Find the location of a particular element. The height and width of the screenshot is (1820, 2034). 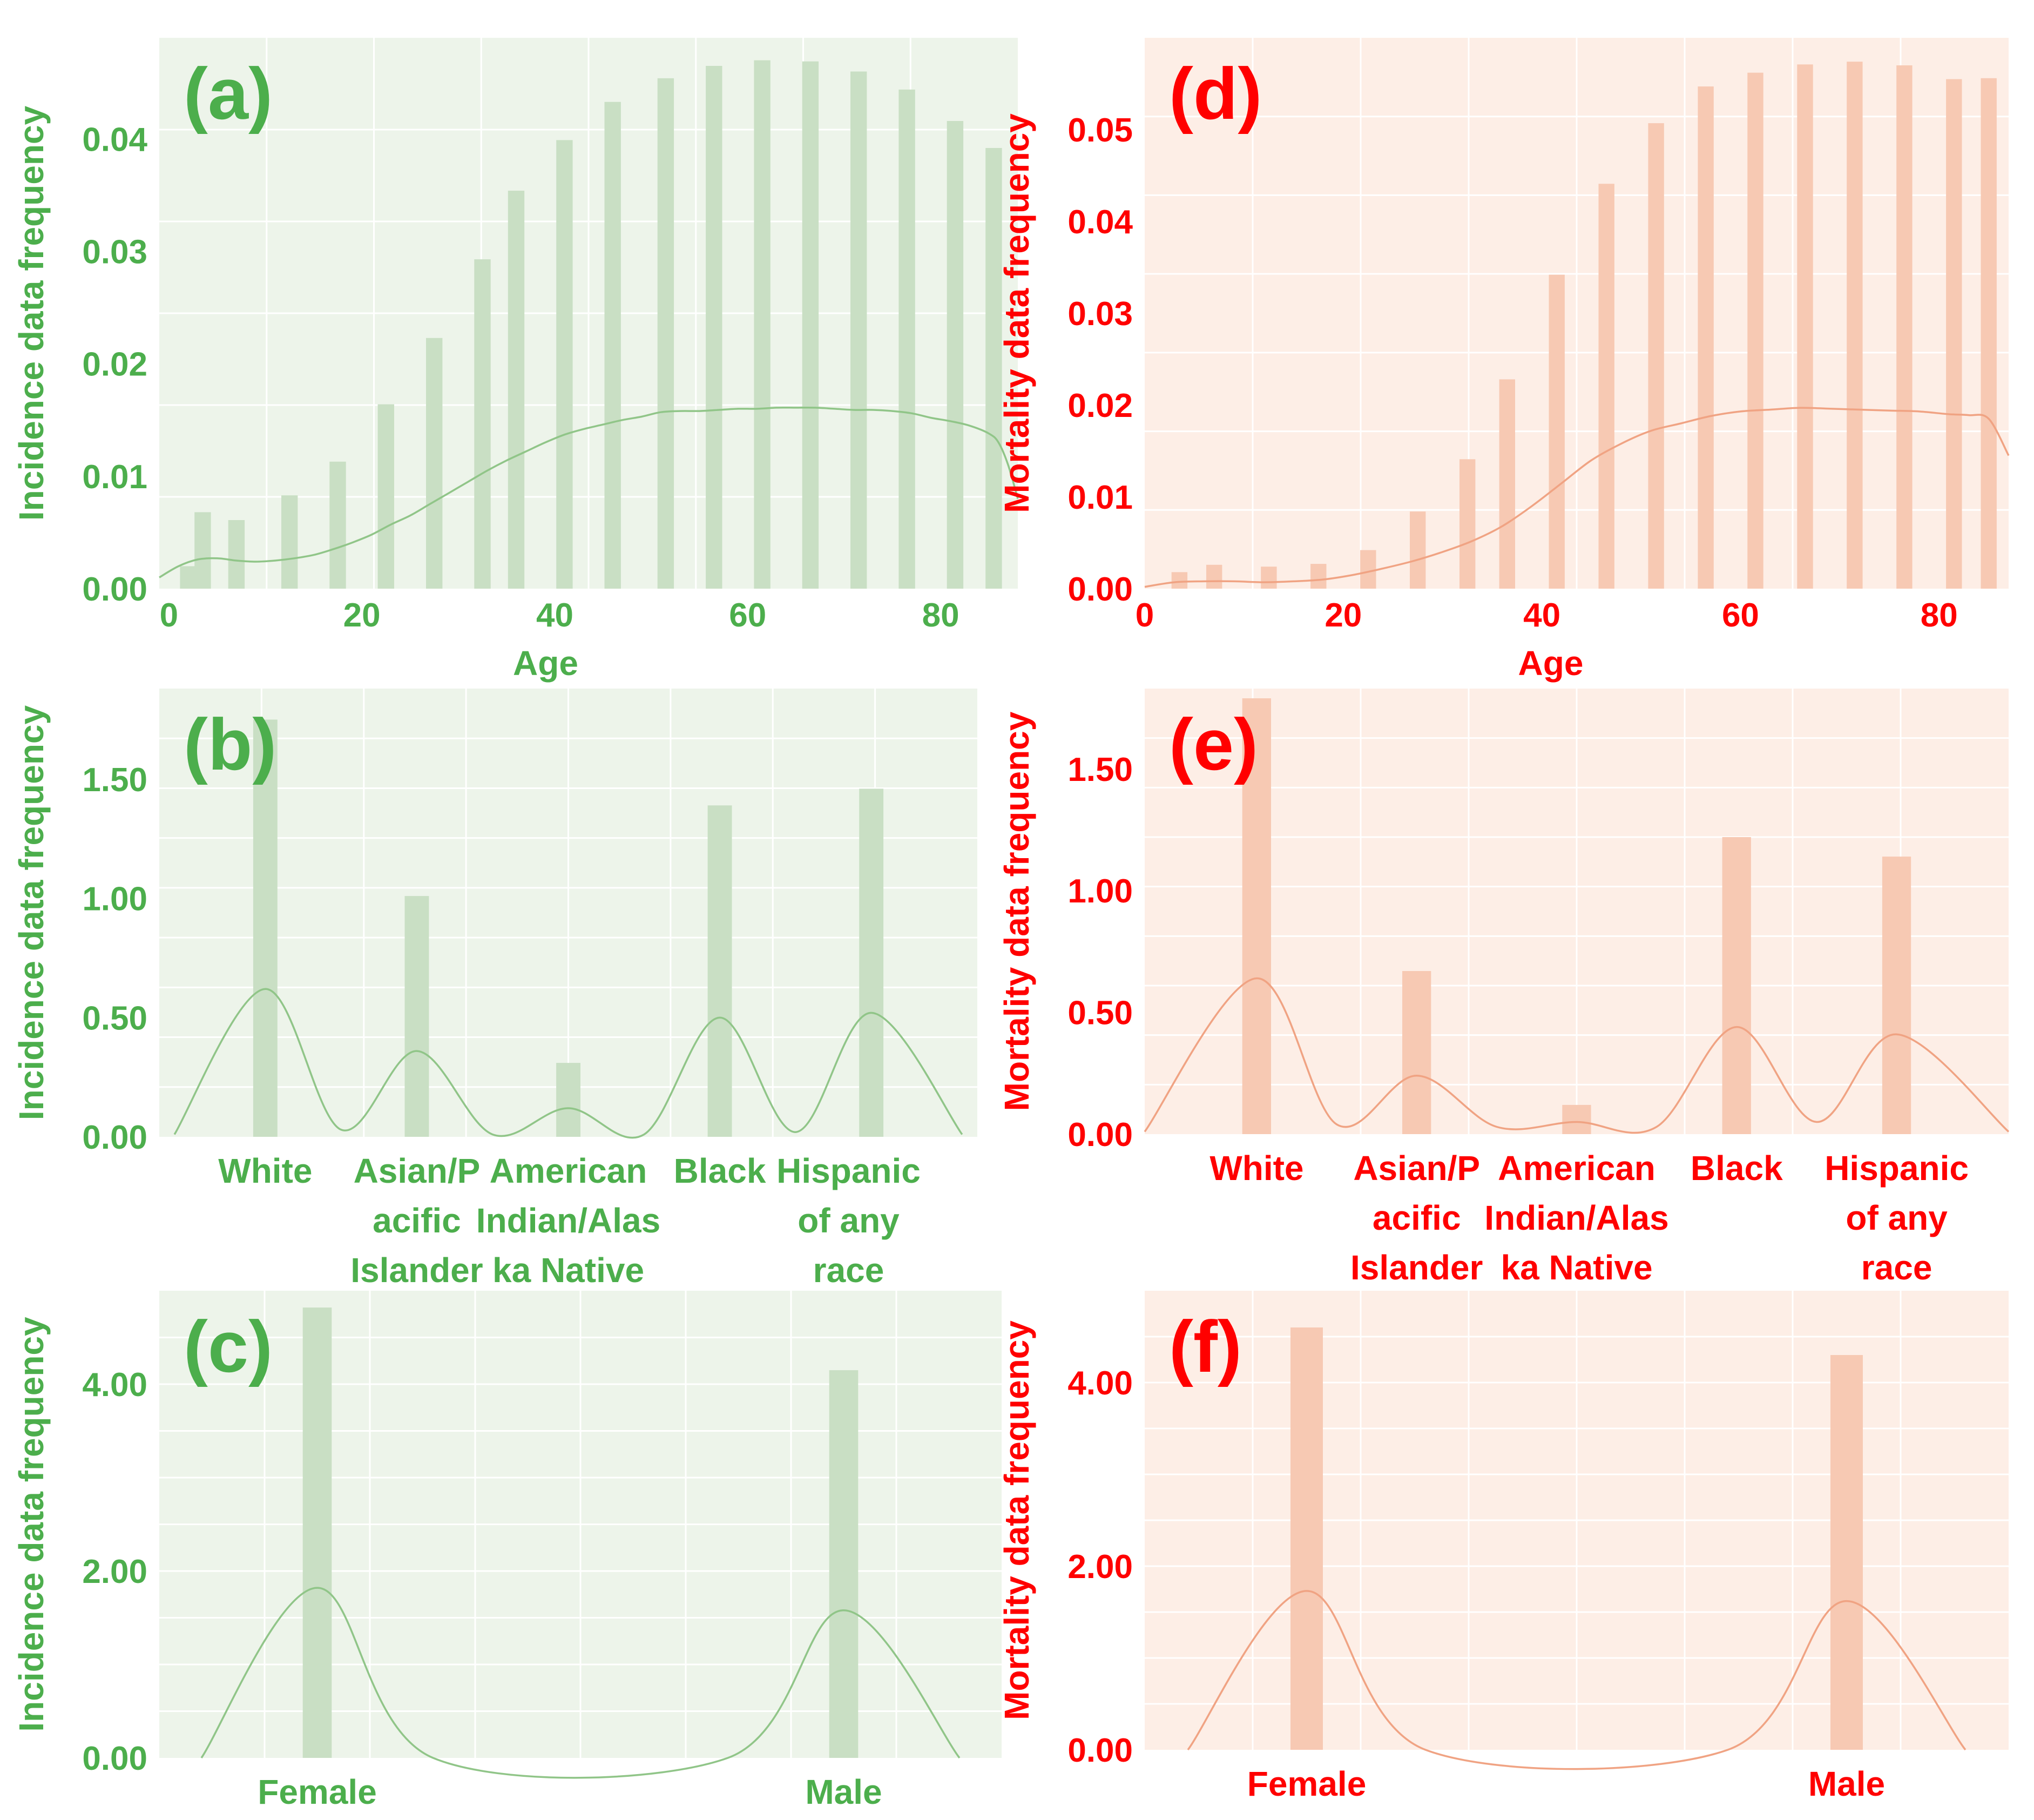

x-tick-label: 60 is located at coordinates (1740, 615).